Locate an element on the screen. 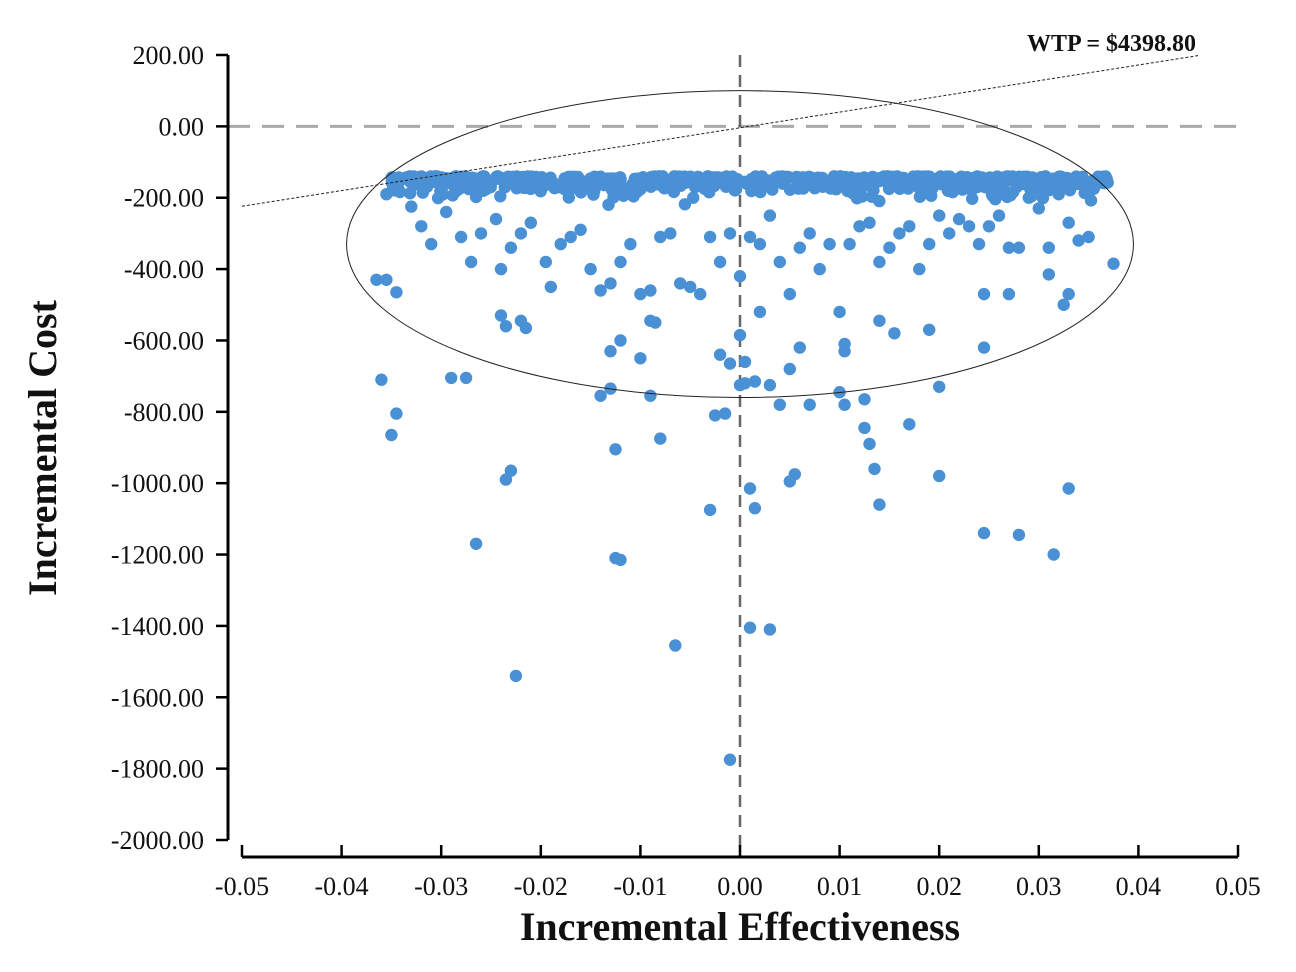  y-tick-label: -2000.00 is located at coordinates (157, 840).